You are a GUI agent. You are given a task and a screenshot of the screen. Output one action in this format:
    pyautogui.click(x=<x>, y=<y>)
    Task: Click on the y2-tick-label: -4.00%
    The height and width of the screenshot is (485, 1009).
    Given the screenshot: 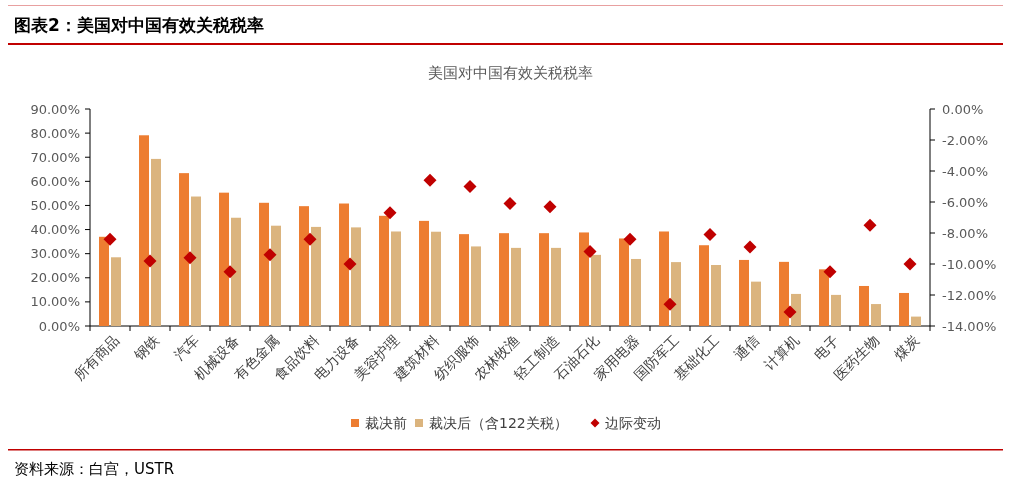 What is the action you would take?
    pyautogui.click(x=965, y=171)
    